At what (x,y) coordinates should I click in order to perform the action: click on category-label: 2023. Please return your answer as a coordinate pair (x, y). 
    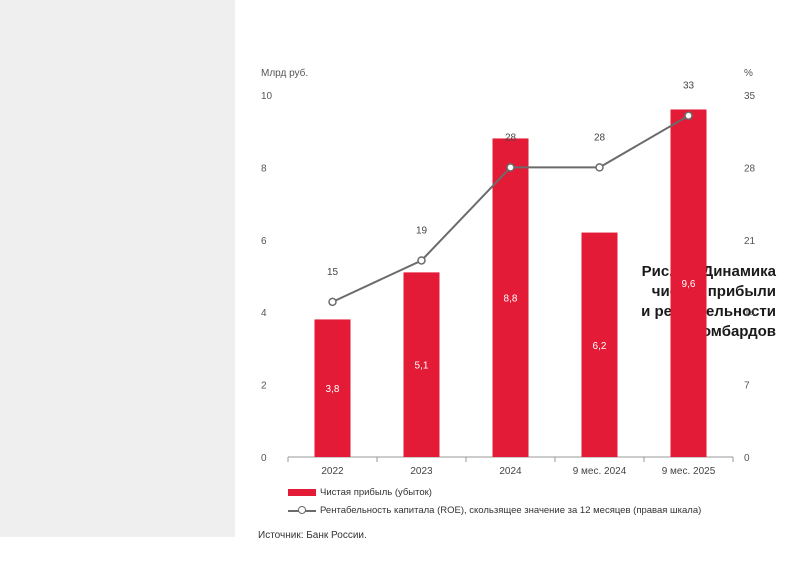
    Looking at the image, I should click on (421, 471).